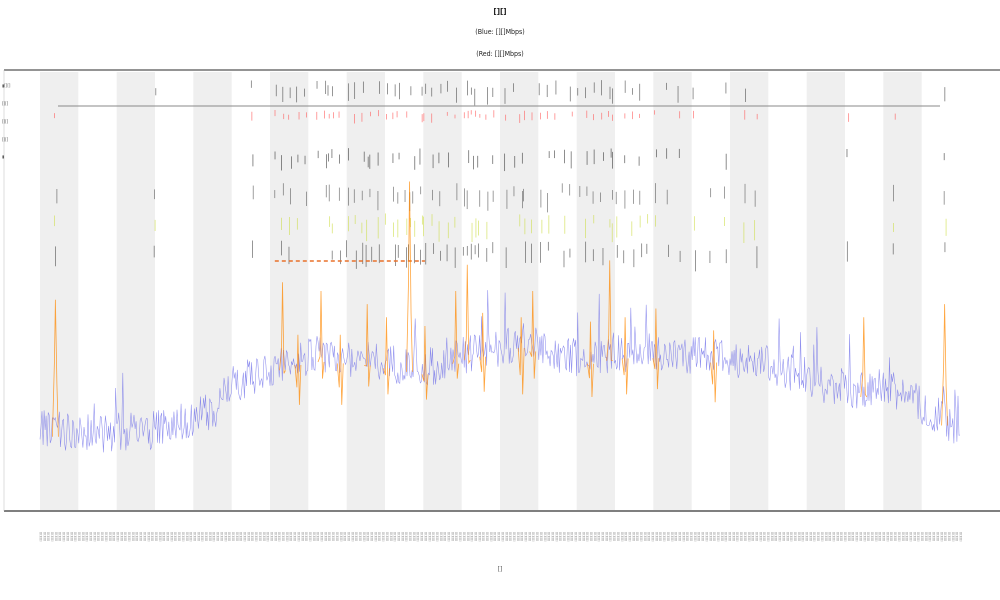 The image size is (1000, 600). I want to click on x-tick-112: [][][][], so click(472, 536).